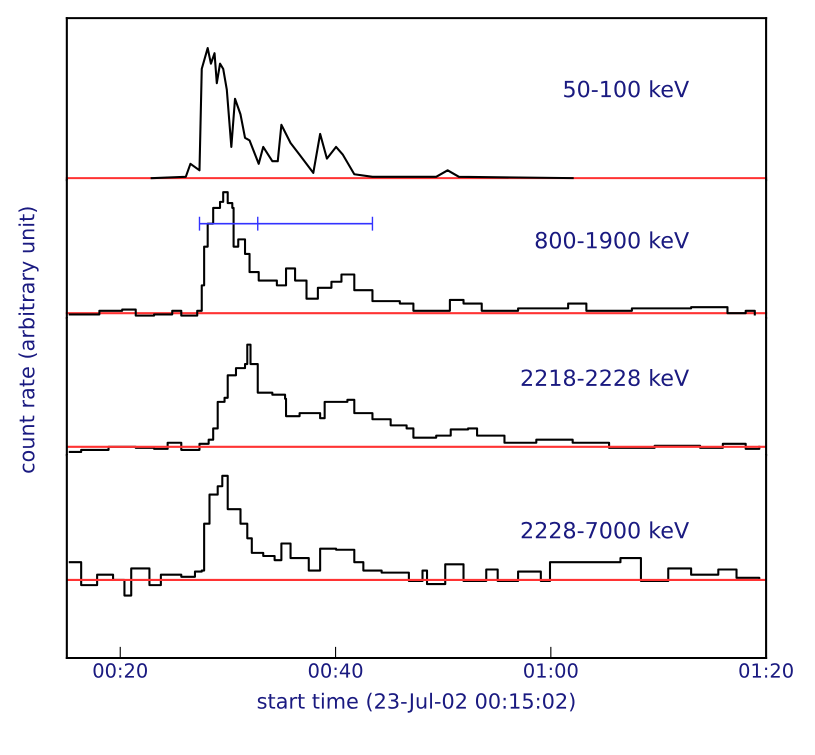 Image resolution: width=815 pixels, height=755 pixels. What do you see at coordinates (605, 377) in the screenshot?
I see `text: 2218-2228 keV` at bounding box center [605, 377].